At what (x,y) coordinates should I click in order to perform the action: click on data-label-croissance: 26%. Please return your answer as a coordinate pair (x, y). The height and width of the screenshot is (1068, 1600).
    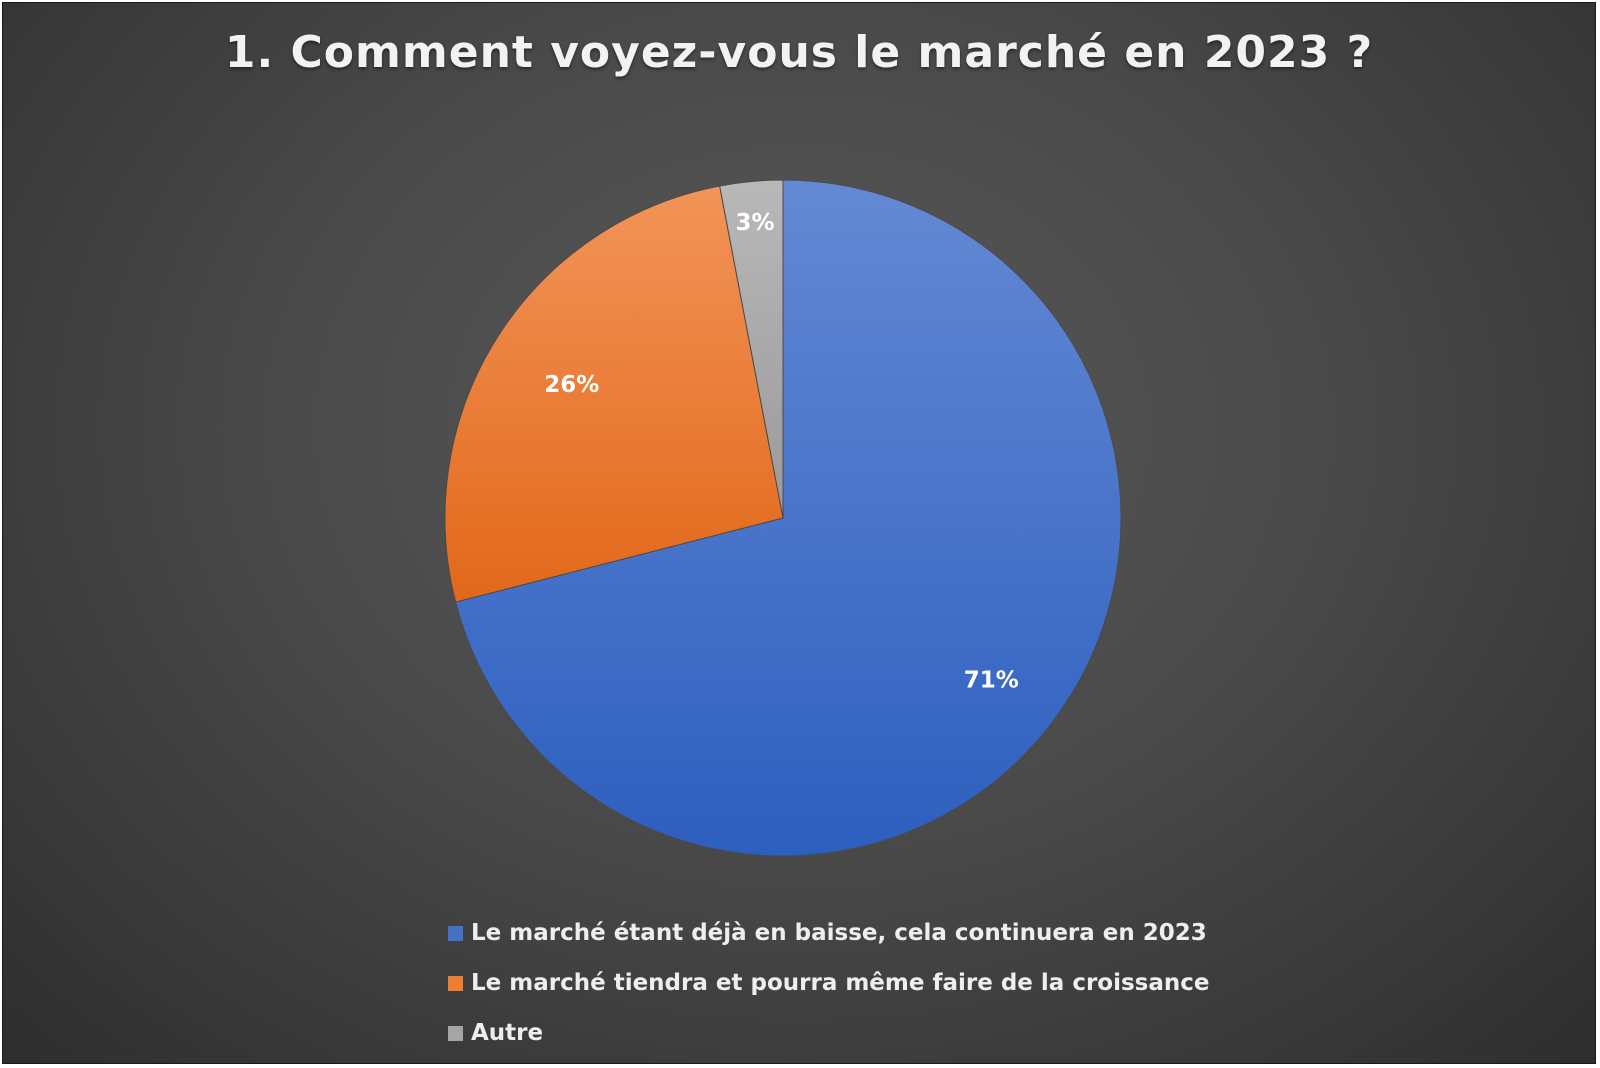
    Looking at the image, I should click on (571, 385).